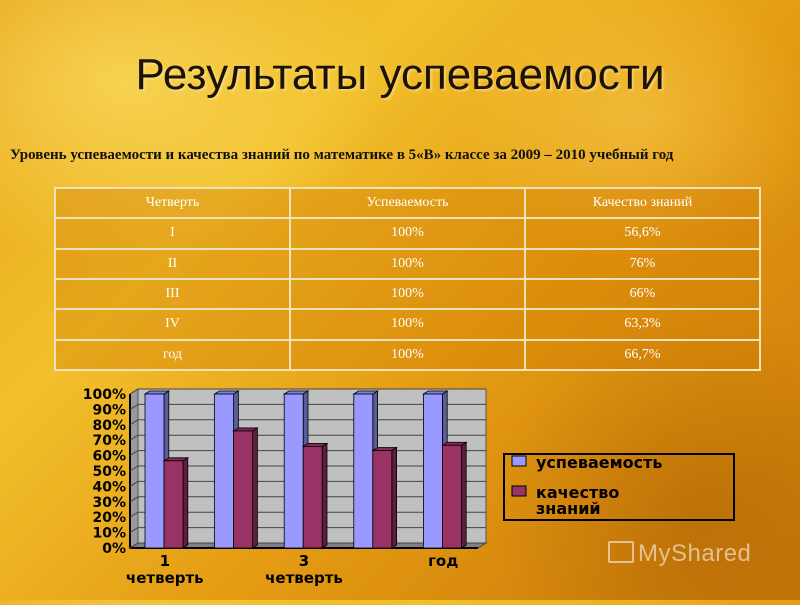 The width and height of the screenshot is (800, 605). What do you see at coordinates (109, 410) in the screenshot?
I see `y-tick-label: 90%` at bounding box center [109, 410].